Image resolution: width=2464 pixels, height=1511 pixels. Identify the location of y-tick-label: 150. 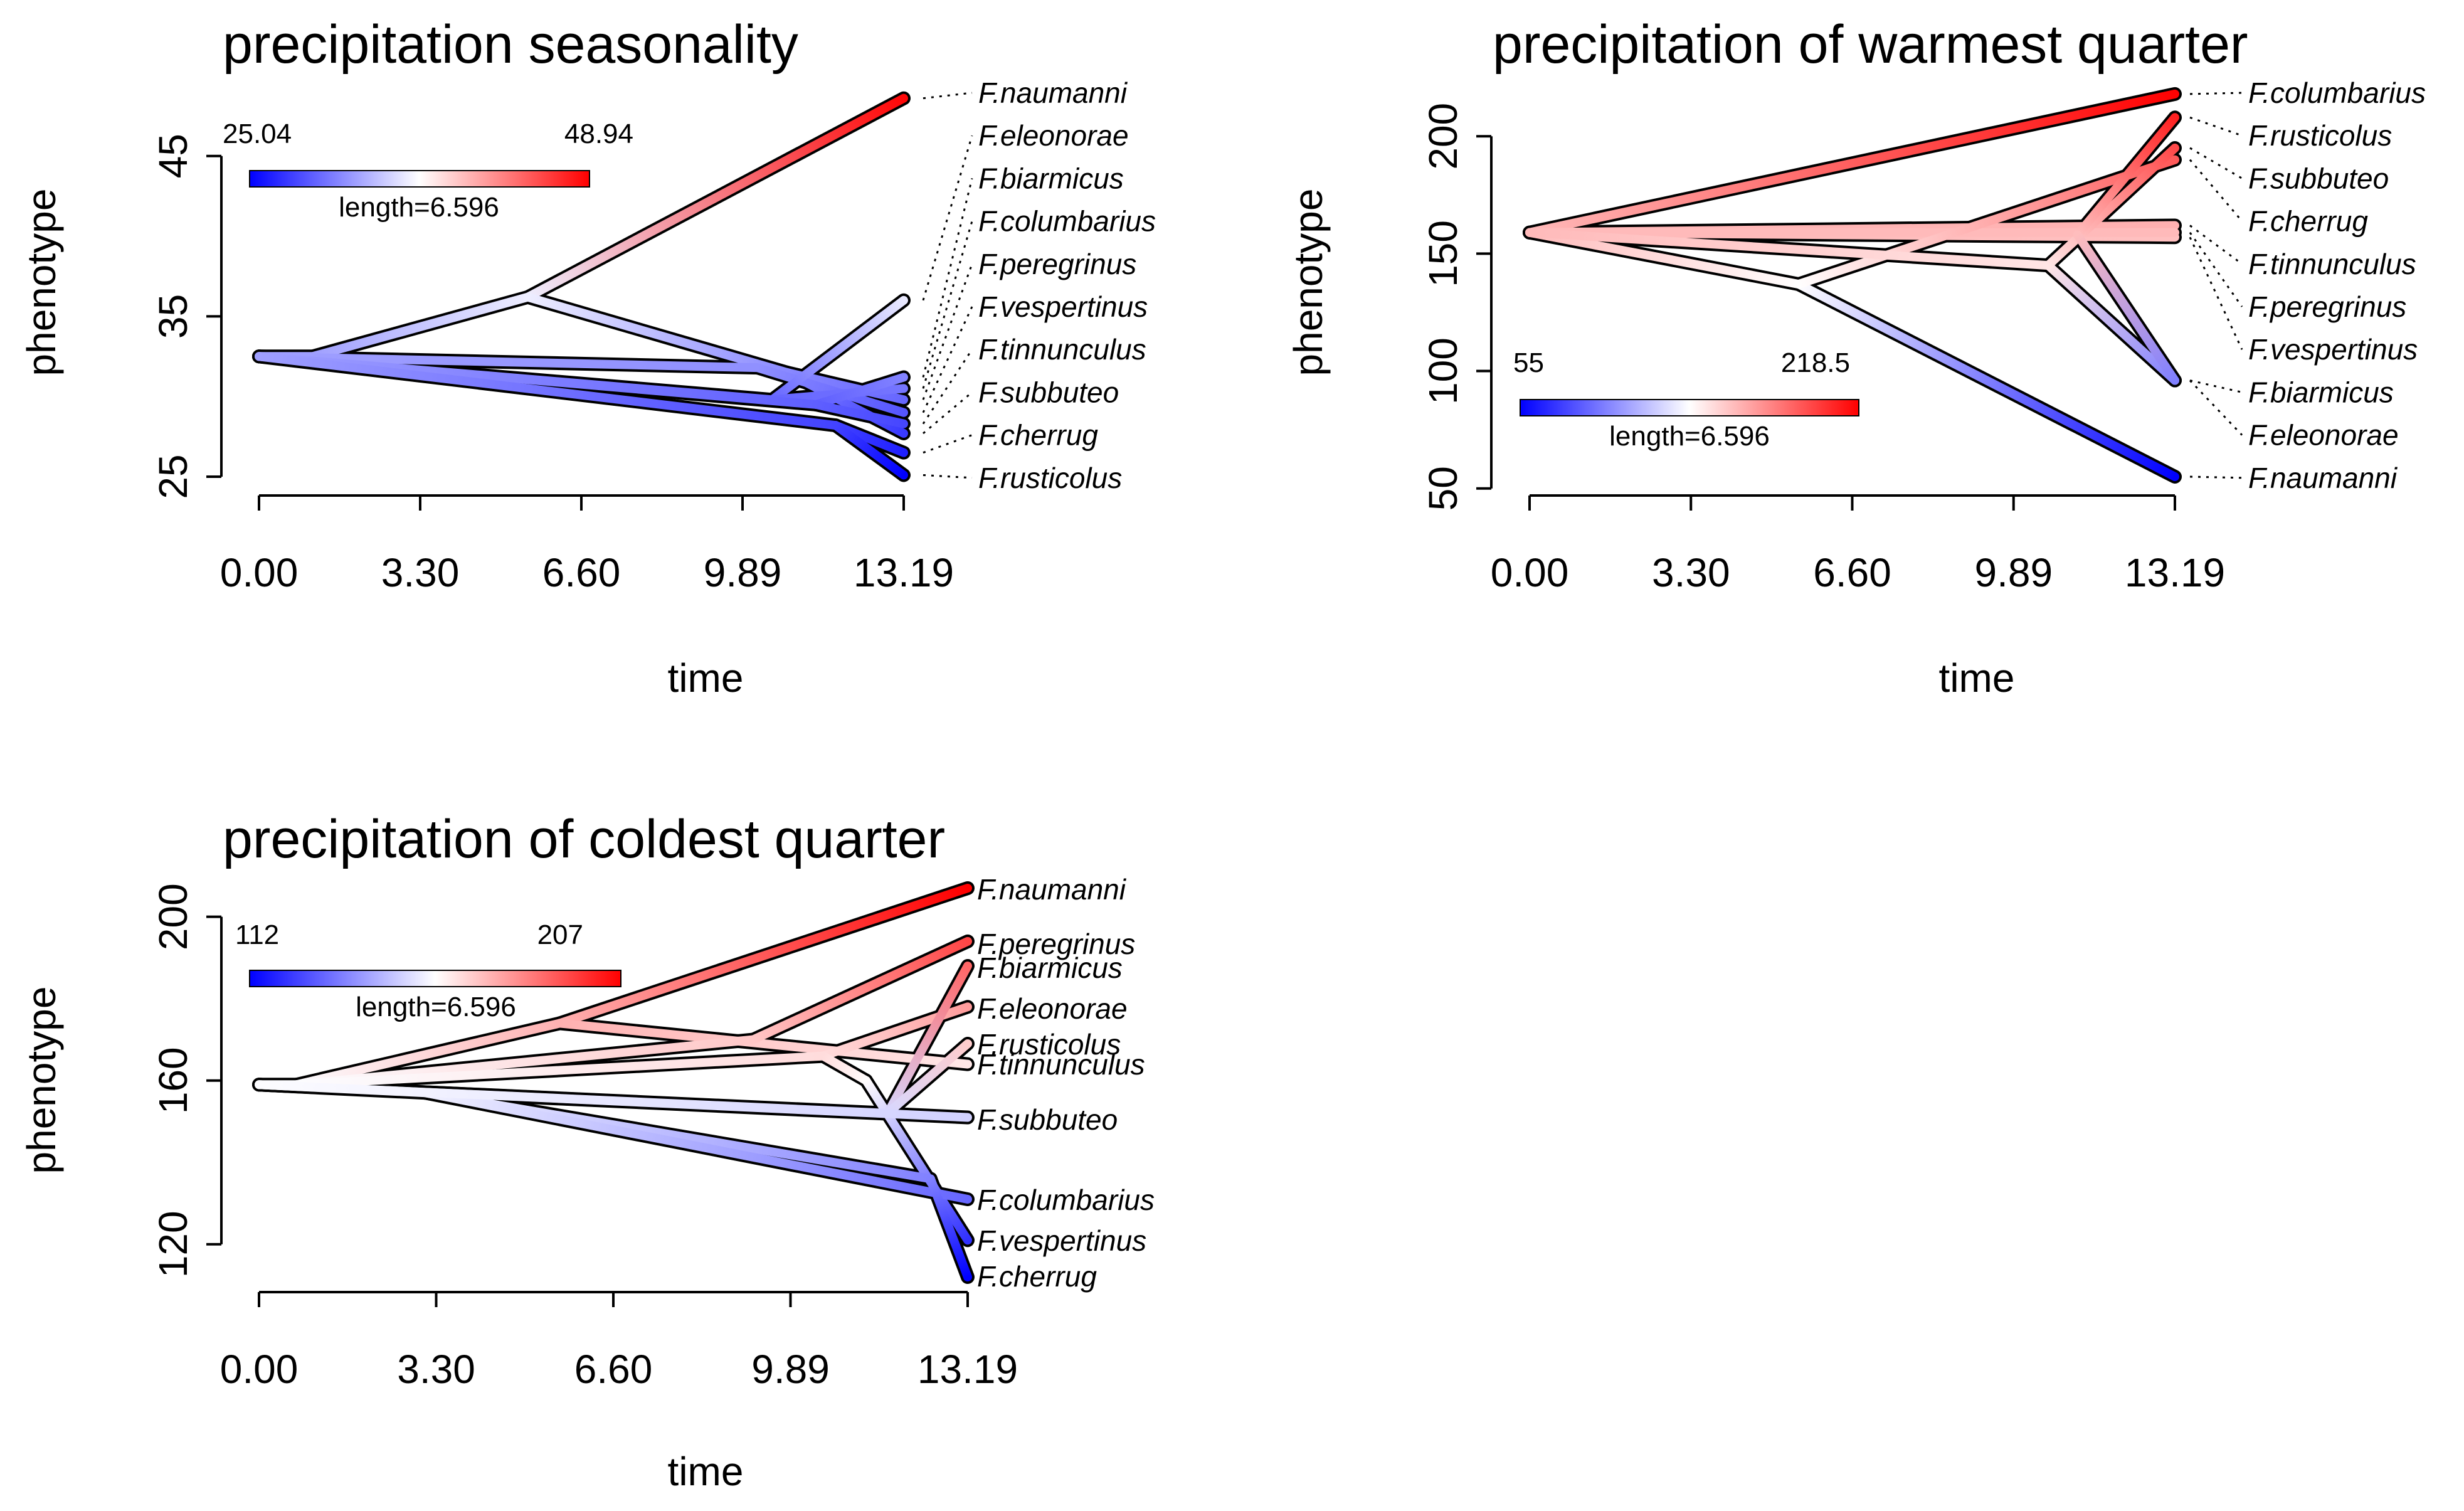
(1443, 253).